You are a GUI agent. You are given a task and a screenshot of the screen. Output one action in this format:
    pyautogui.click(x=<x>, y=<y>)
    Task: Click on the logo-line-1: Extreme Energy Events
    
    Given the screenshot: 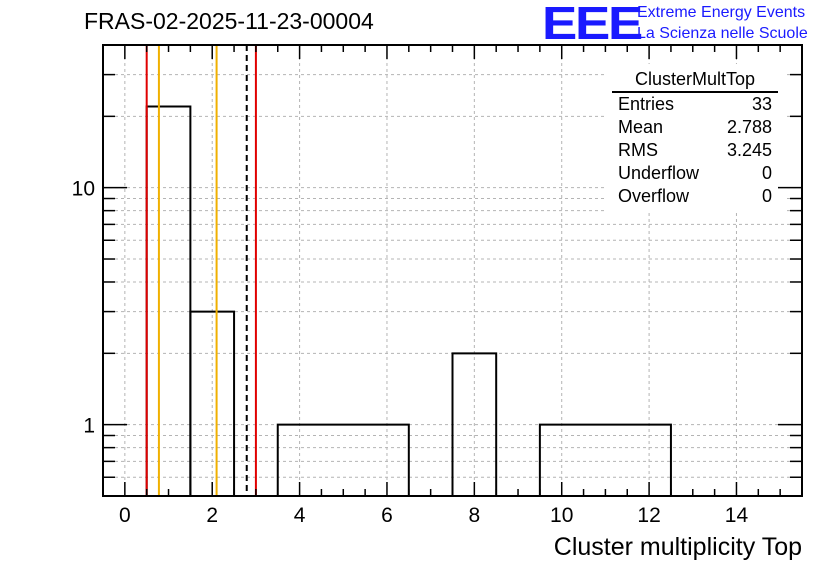 What is the action you would take?
    pyautogui.click(x=721, y=12)
    